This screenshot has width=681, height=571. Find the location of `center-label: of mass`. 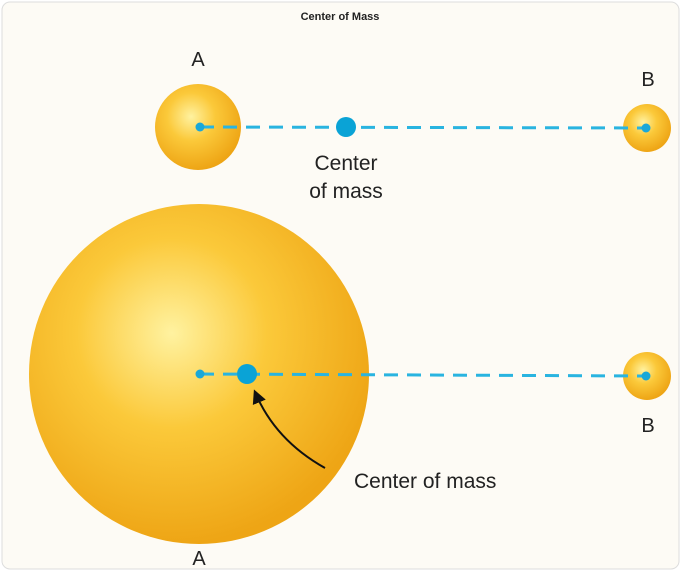

center-label: of mass is located at coordinates (346, 191).